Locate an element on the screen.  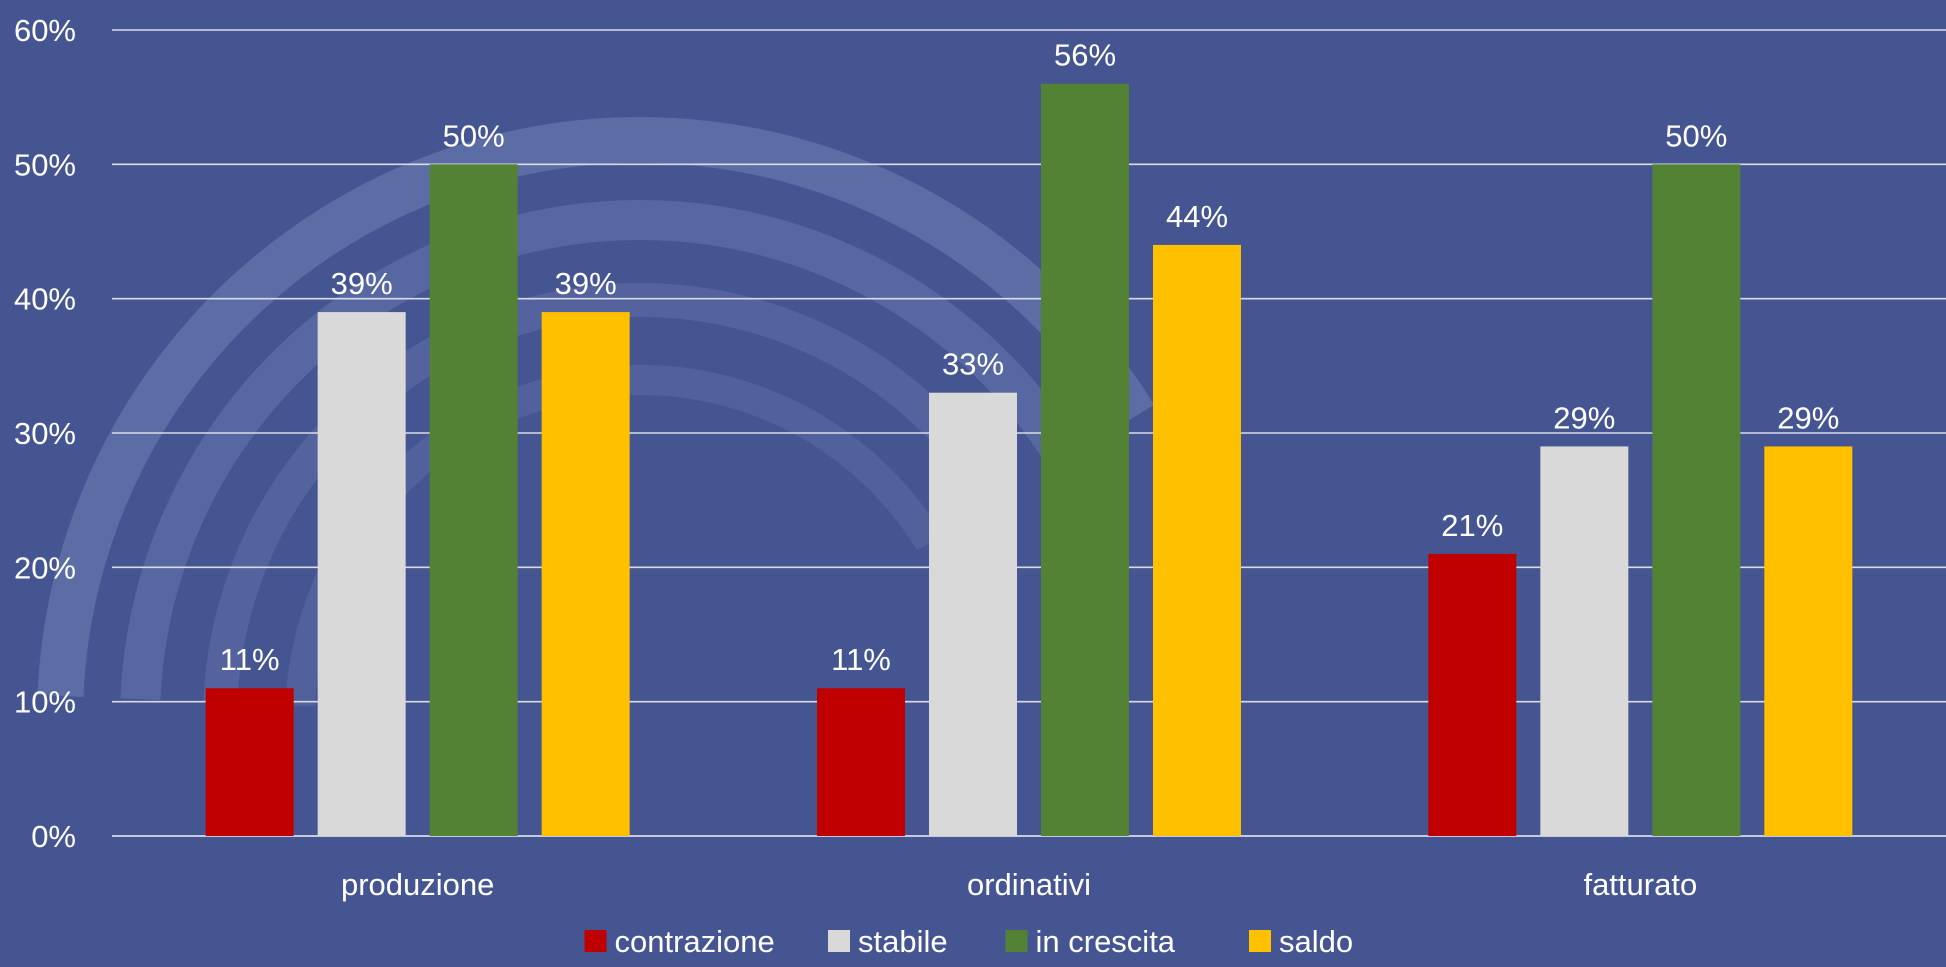
bar-produzione-in-crescita is located at coordinates (473, 500).